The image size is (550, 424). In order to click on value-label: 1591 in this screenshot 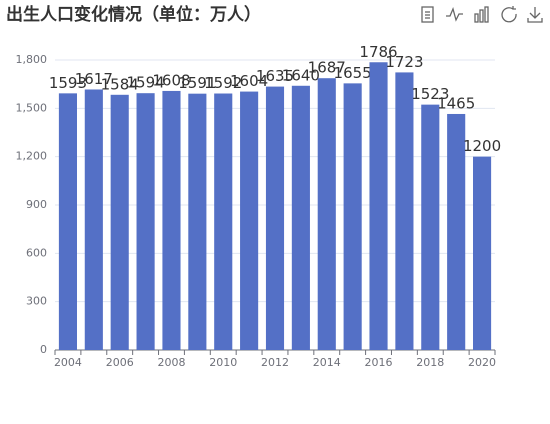, I will do `click(197, 83)`.